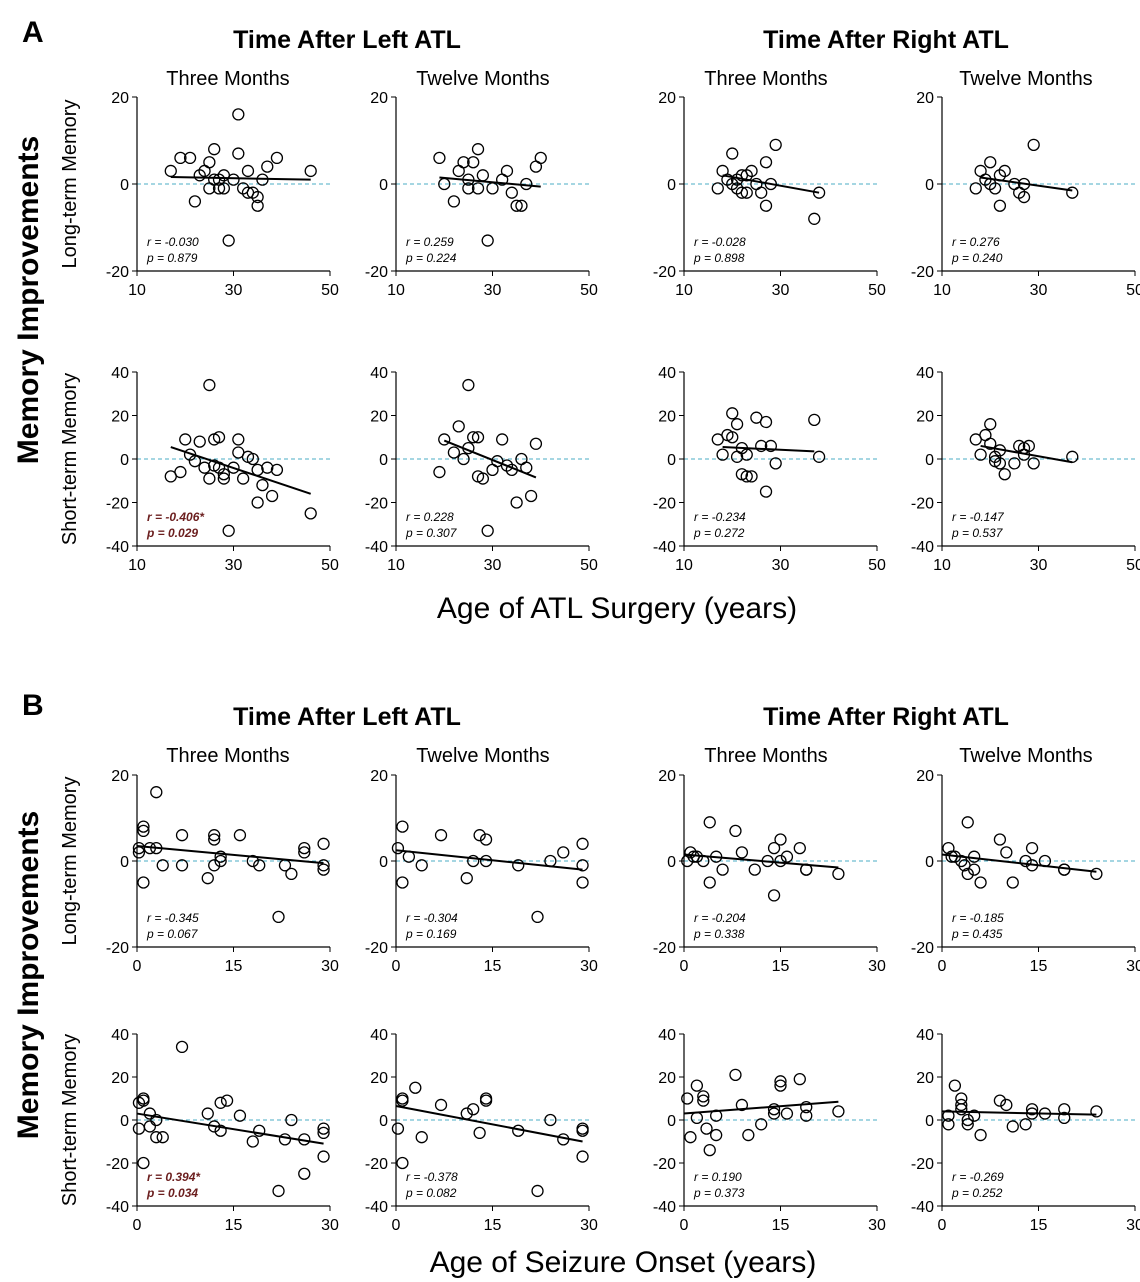  Describe the element at coordinates (1133, 565) in the screenshot. I see `plot-7-xtick-label: 50` at that location.